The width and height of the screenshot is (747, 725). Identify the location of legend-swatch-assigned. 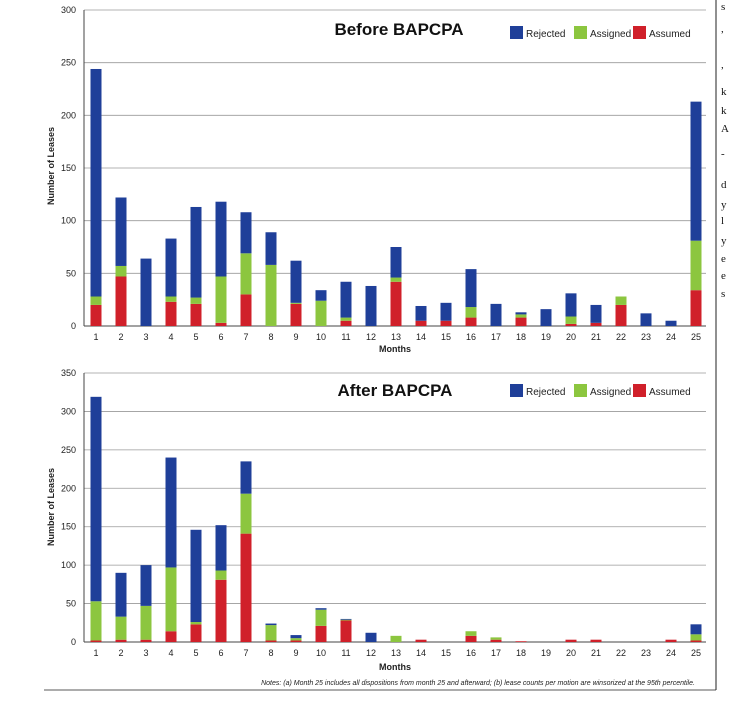
(580, 390).